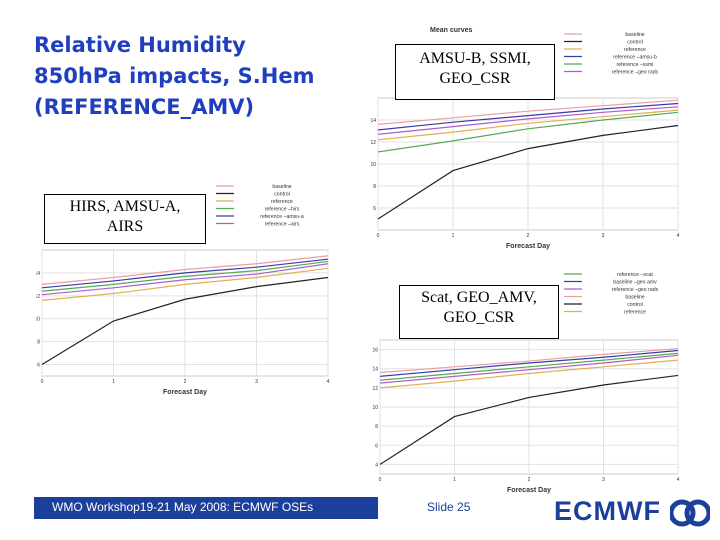 This screenshot has height=540, width=720. What do you see at coordinates (183, 507) in the screenshot?
I see `footer-text: WMO Workshop19-21 May 2008: ECMWF OSEs` at bounding box center [183, 507].